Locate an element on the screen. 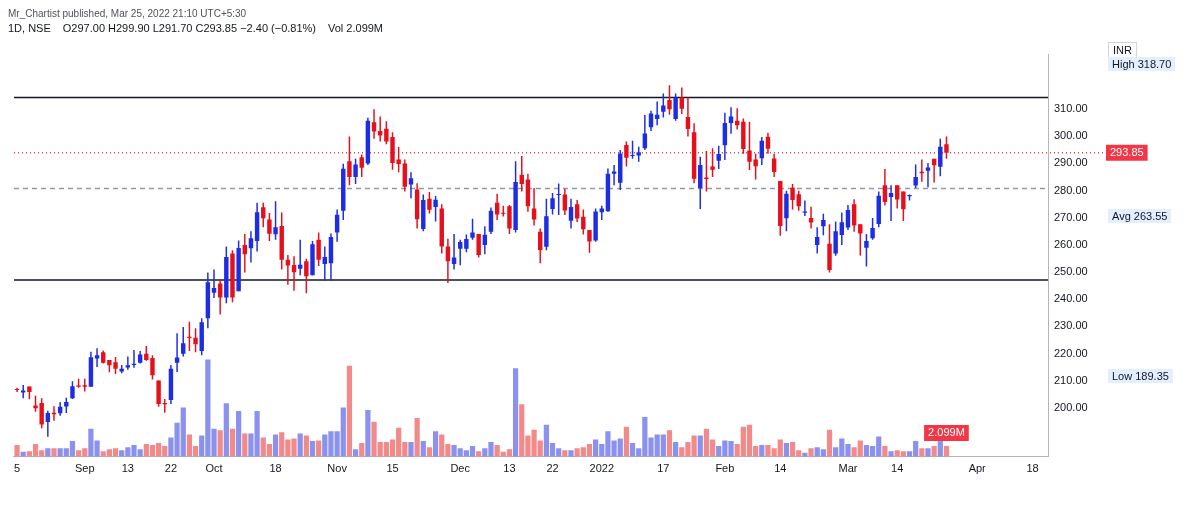 The width and height of the screenshot is (1200, 513). y-tick-label: 210.00 is located at coordinates (1071, 379).